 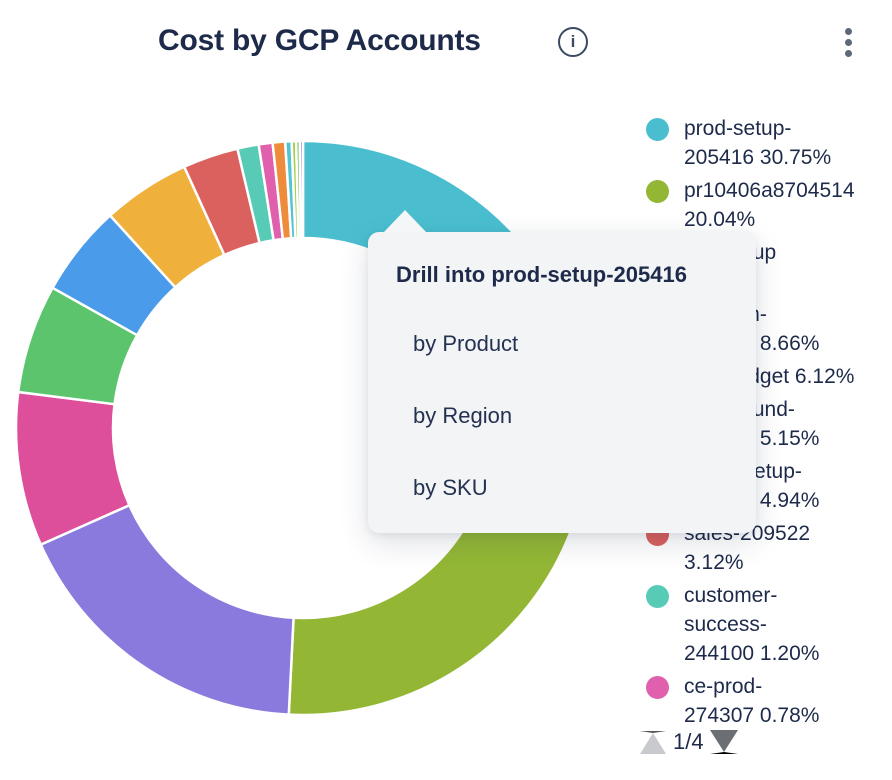 What do you see at coordinates (430, 605) in the screenshot?
I see `donut-slice-pr10406a8704514` at bounding box center [430, 605].